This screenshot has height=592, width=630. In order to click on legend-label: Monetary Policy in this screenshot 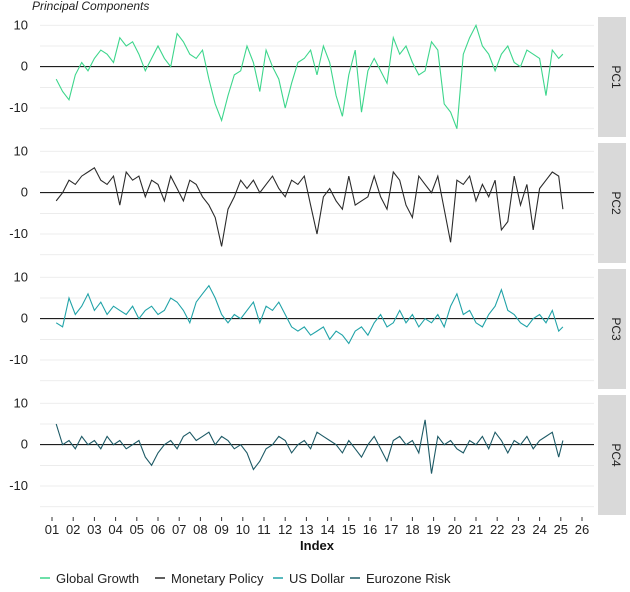, I will do `click(217, 578)`.